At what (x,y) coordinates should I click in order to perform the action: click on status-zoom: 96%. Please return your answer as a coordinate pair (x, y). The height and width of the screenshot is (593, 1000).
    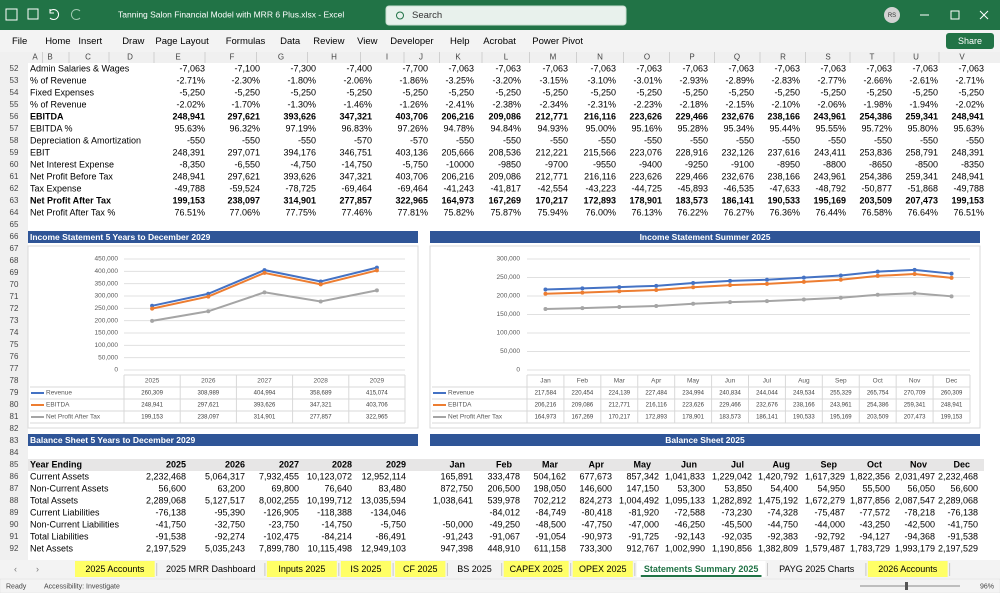
    Looking at the image, I should click on (987, 586).